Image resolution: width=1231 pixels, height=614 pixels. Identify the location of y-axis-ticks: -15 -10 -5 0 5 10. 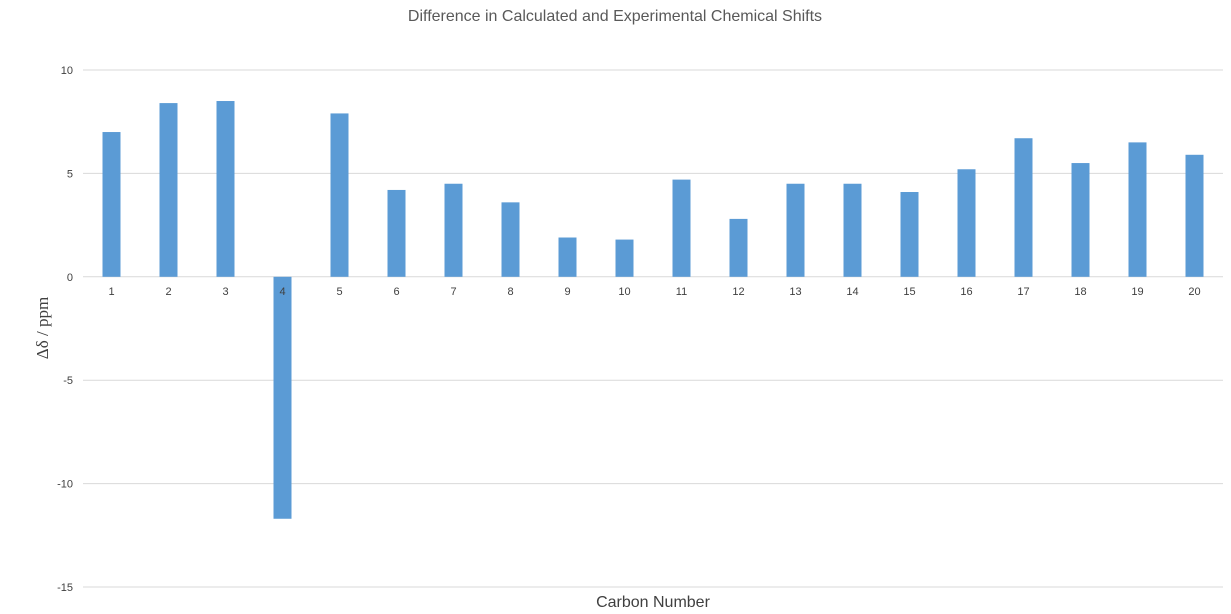
(65, 329).